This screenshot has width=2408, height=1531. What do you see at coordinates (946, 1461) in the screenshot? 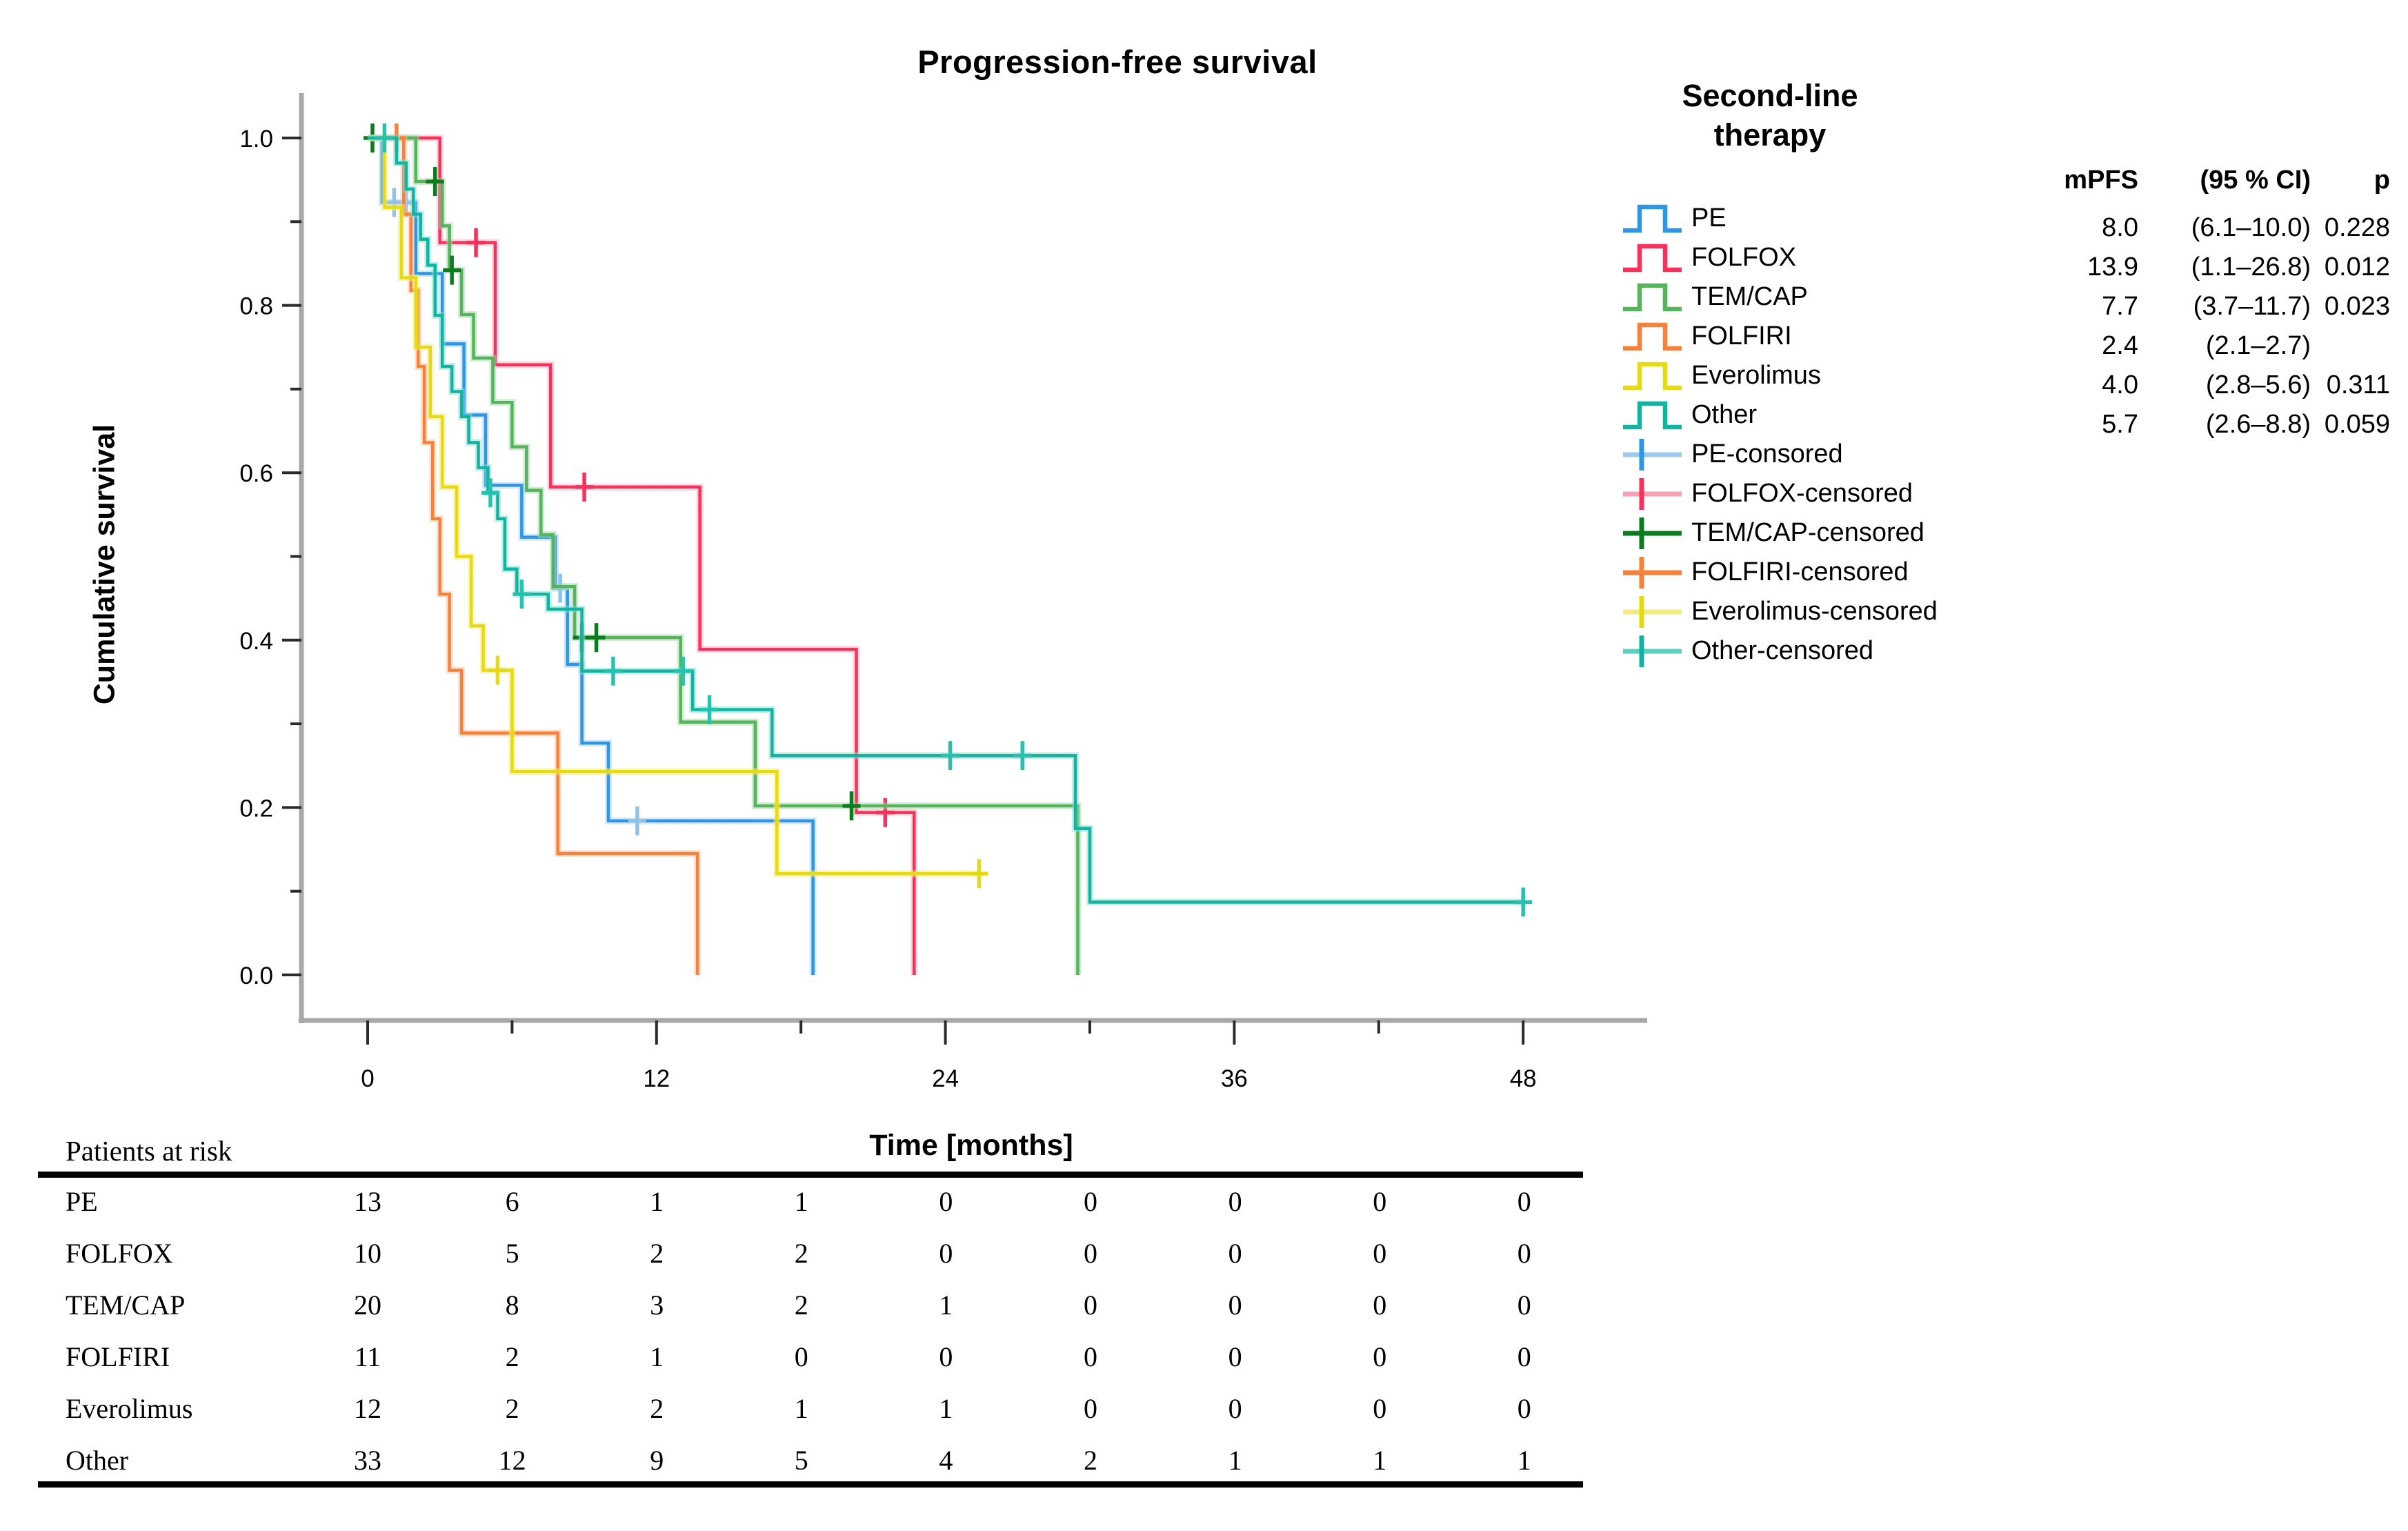
I see `risk-cell: 4` at bounding box center [946, 1461].